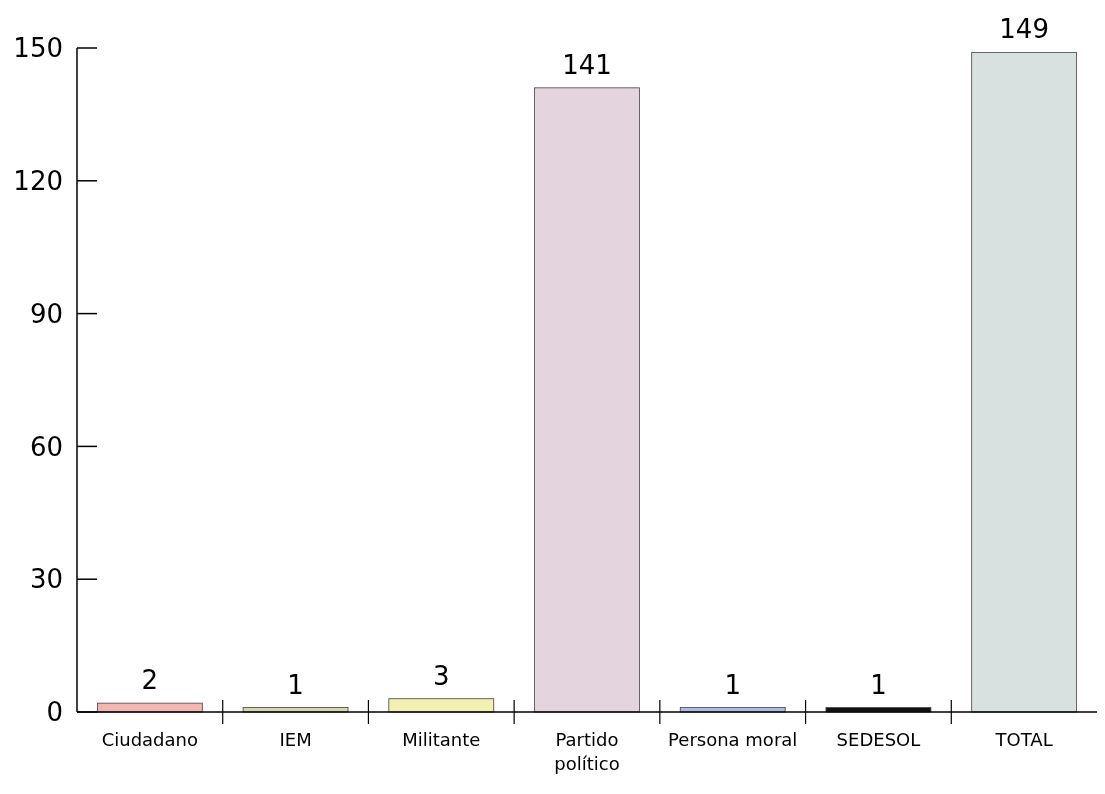 This screenshot has height=794, width=1105. Describe the element at coordinates (878, 739) in the screenshot. I see `x-tick-label: SEDESOL` at that location.